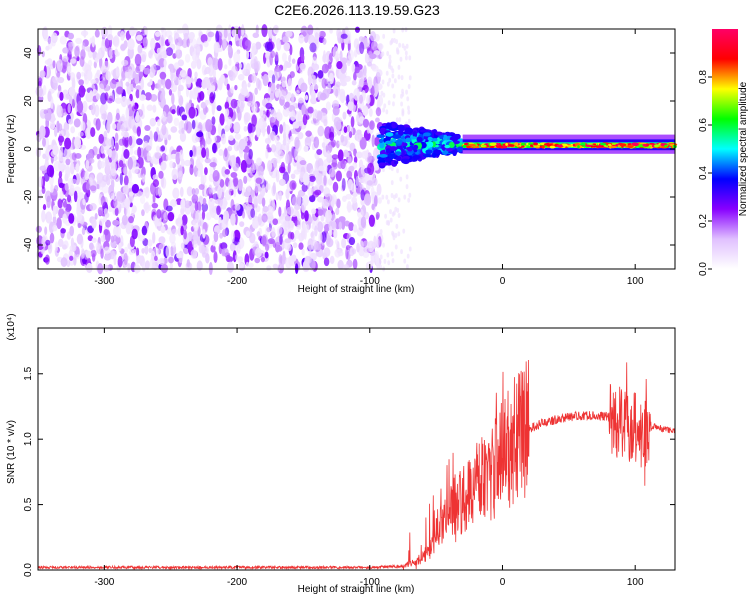 Image resolution: width=750 pixels, height=605 pixels. What do you see at coordinates (725, 149) in the screenshot?
I see `colorbar-gradient` at bounding box center [725, 149].